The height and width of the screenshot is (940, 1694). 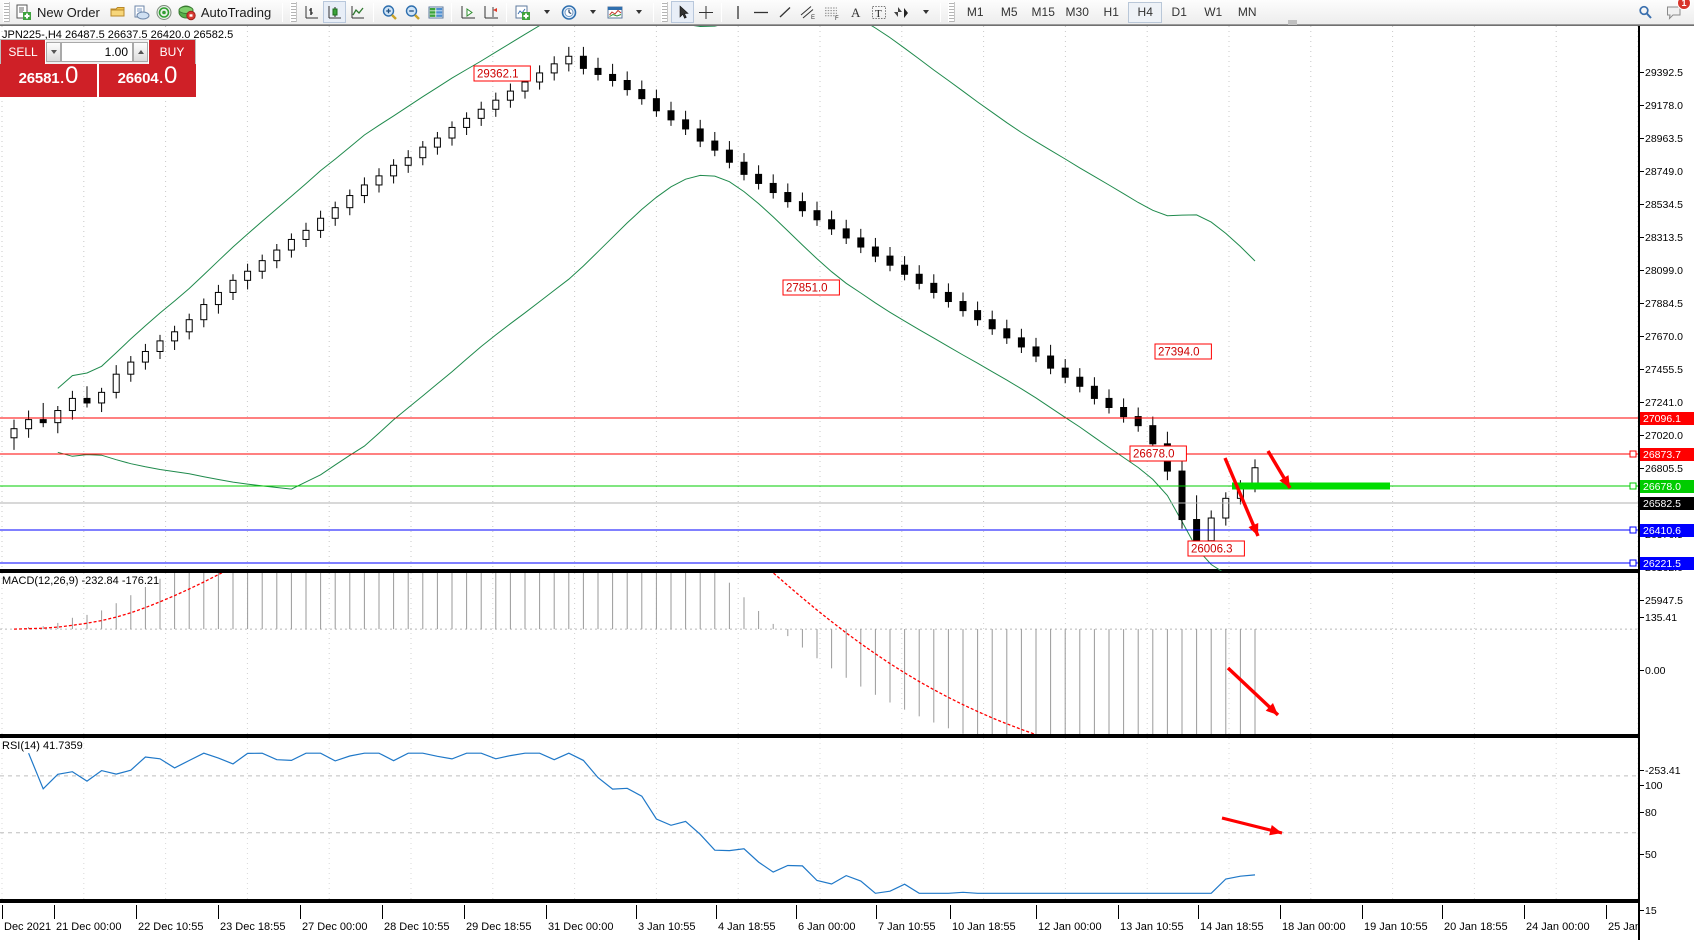 I want to click on zoom-in-button, so click(x=389, y=12).